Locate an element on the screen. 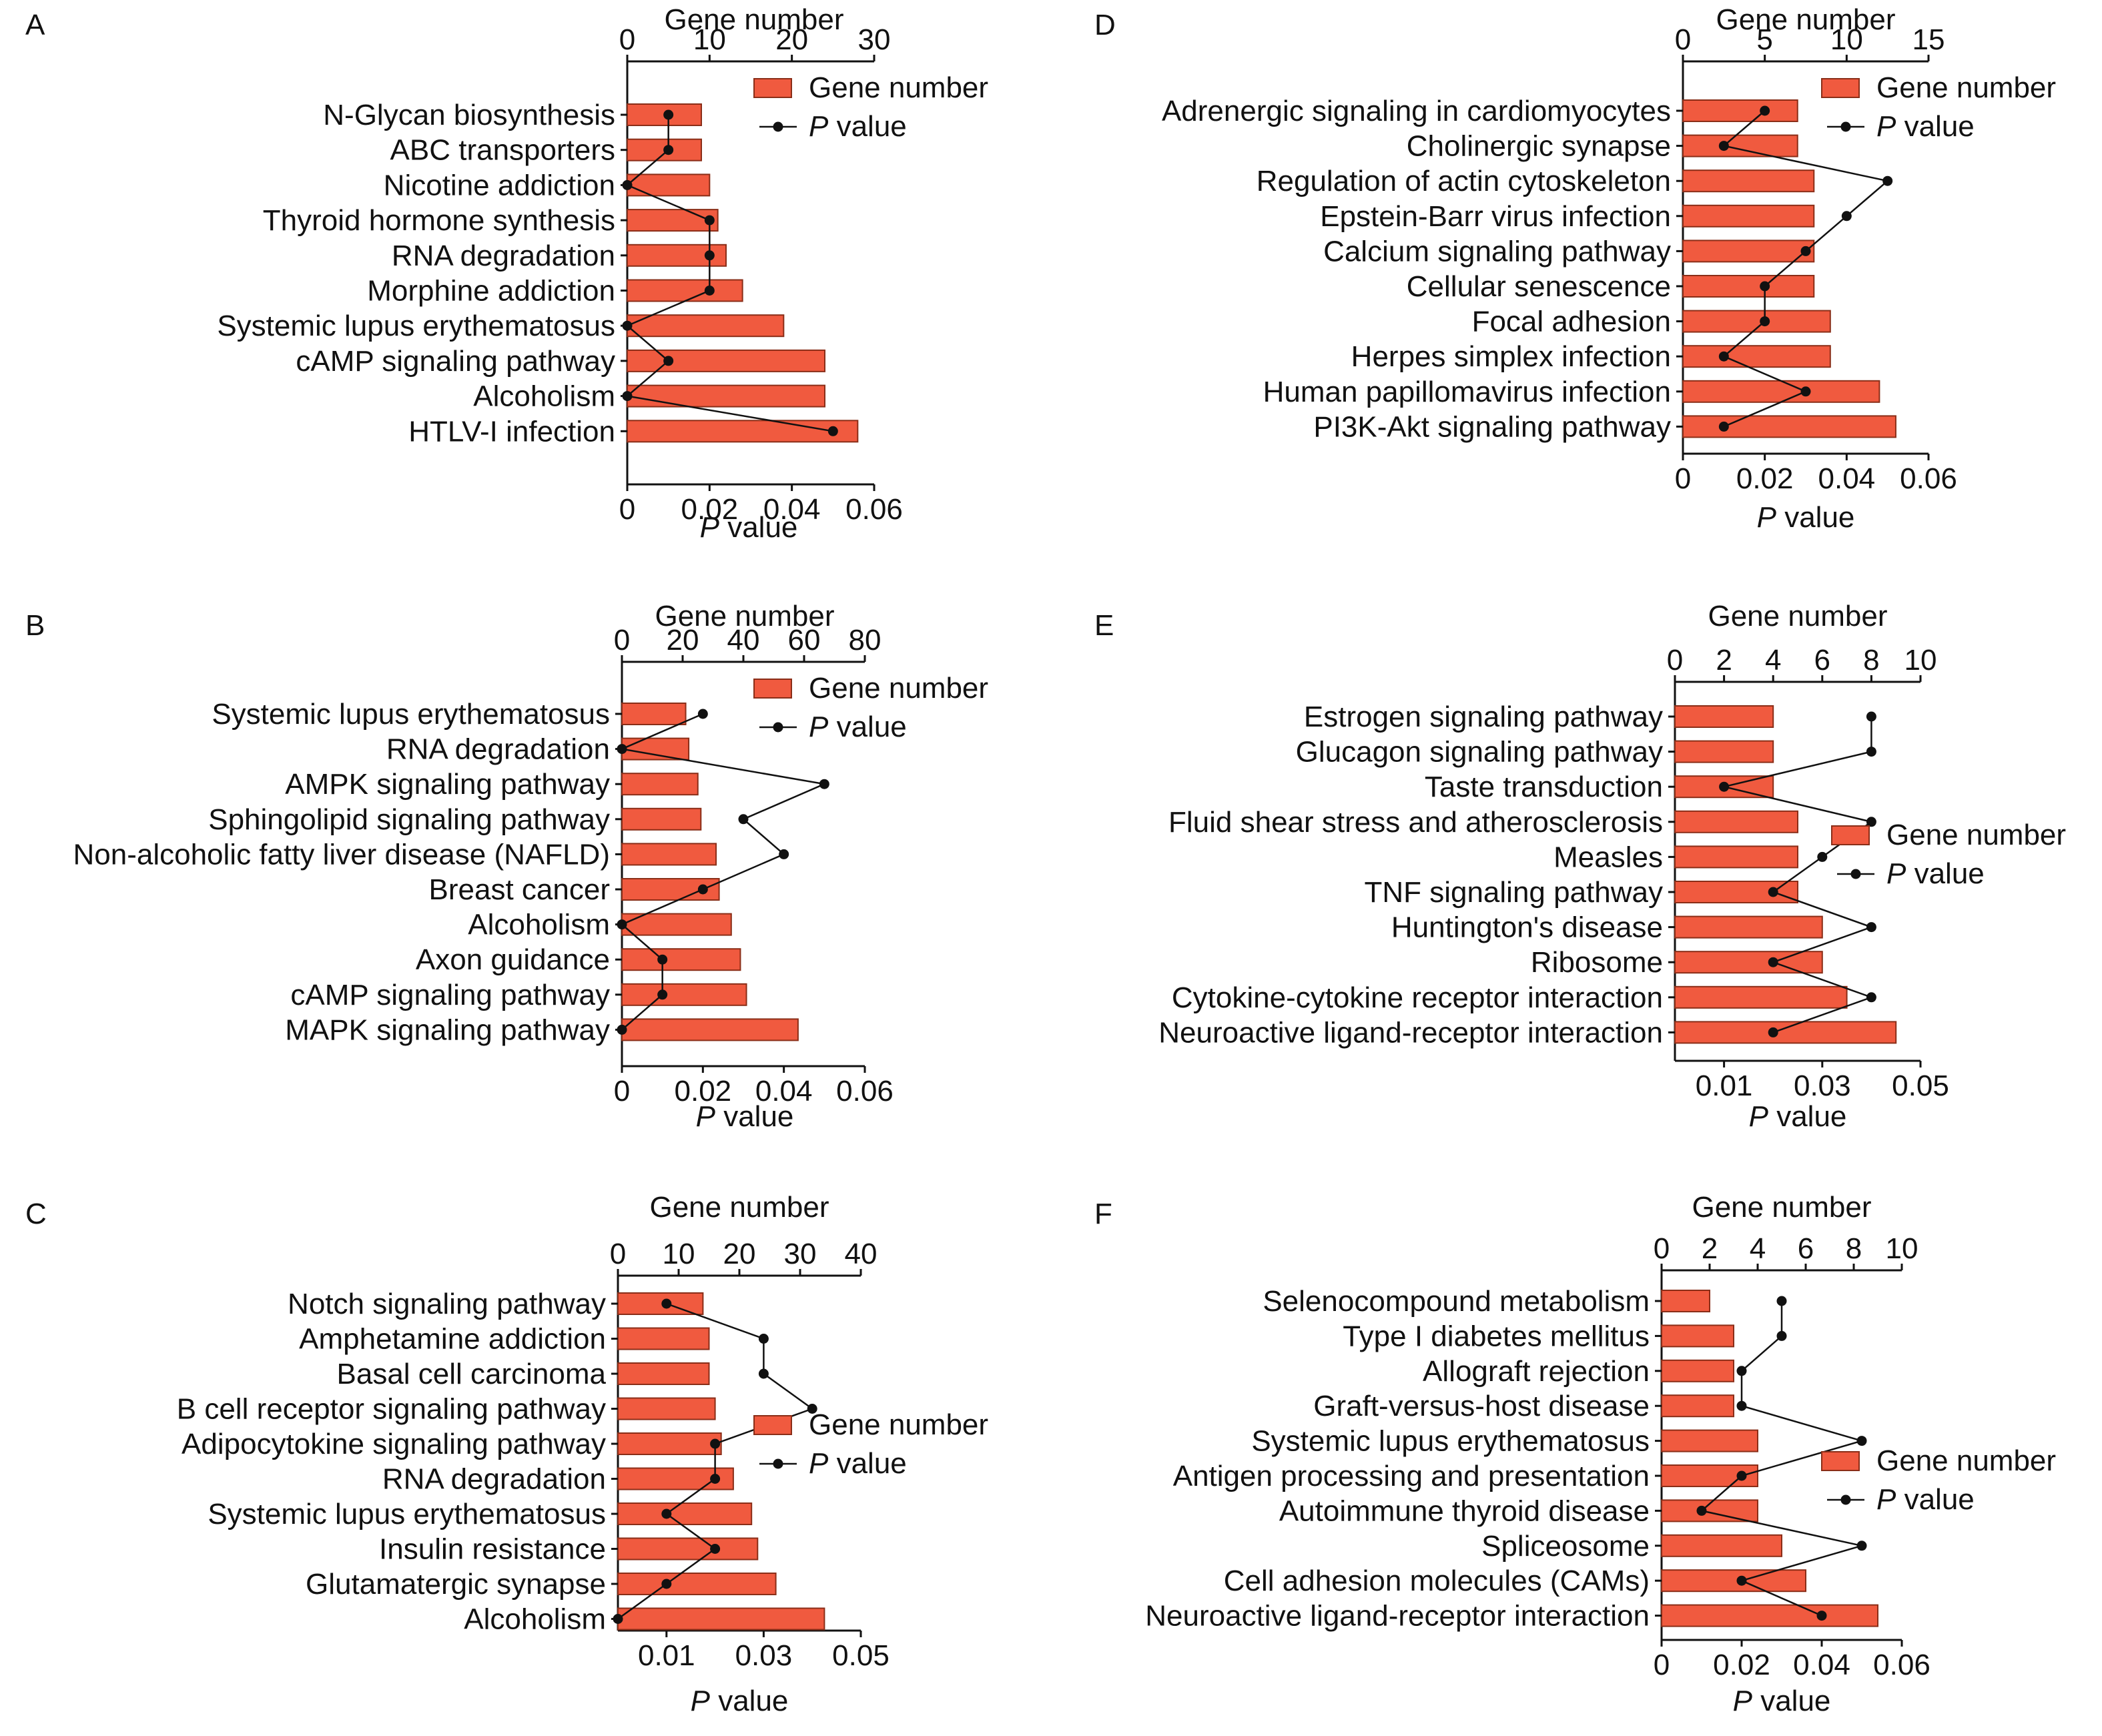 This screenshot has height=1736, width=2102. bottom-axis-tick-label: 0.02 is located at coordinates (710, 510).